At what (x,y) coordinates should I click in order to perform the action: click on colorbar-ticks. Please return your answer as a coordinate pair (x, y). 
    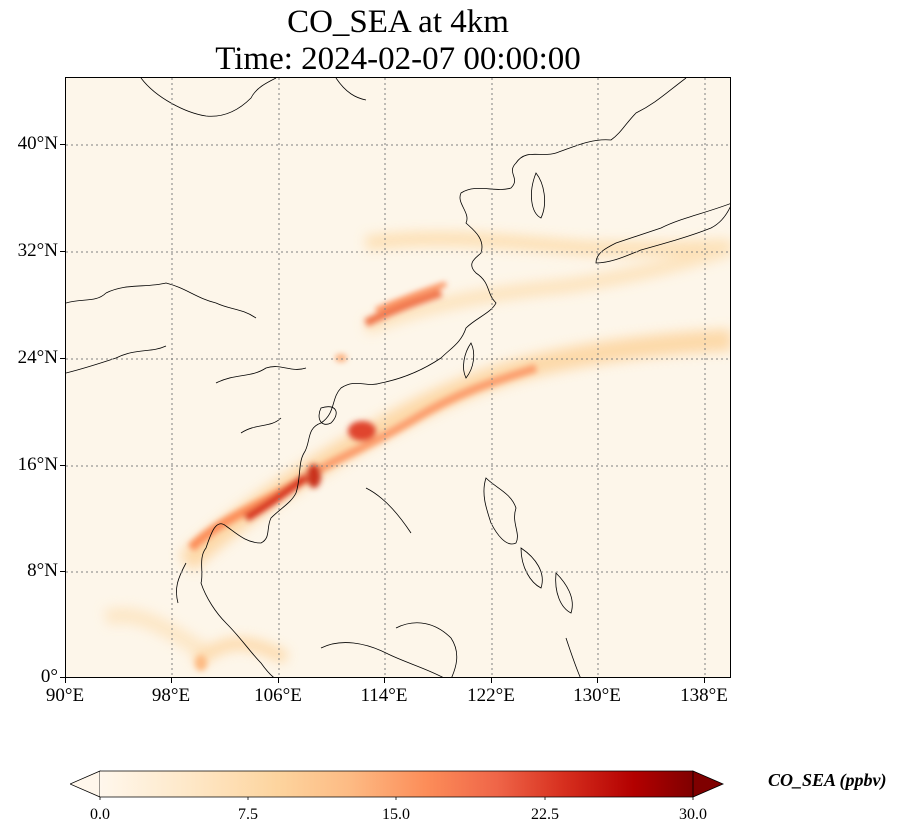
    Looking at the image, I should click on (396, 798).